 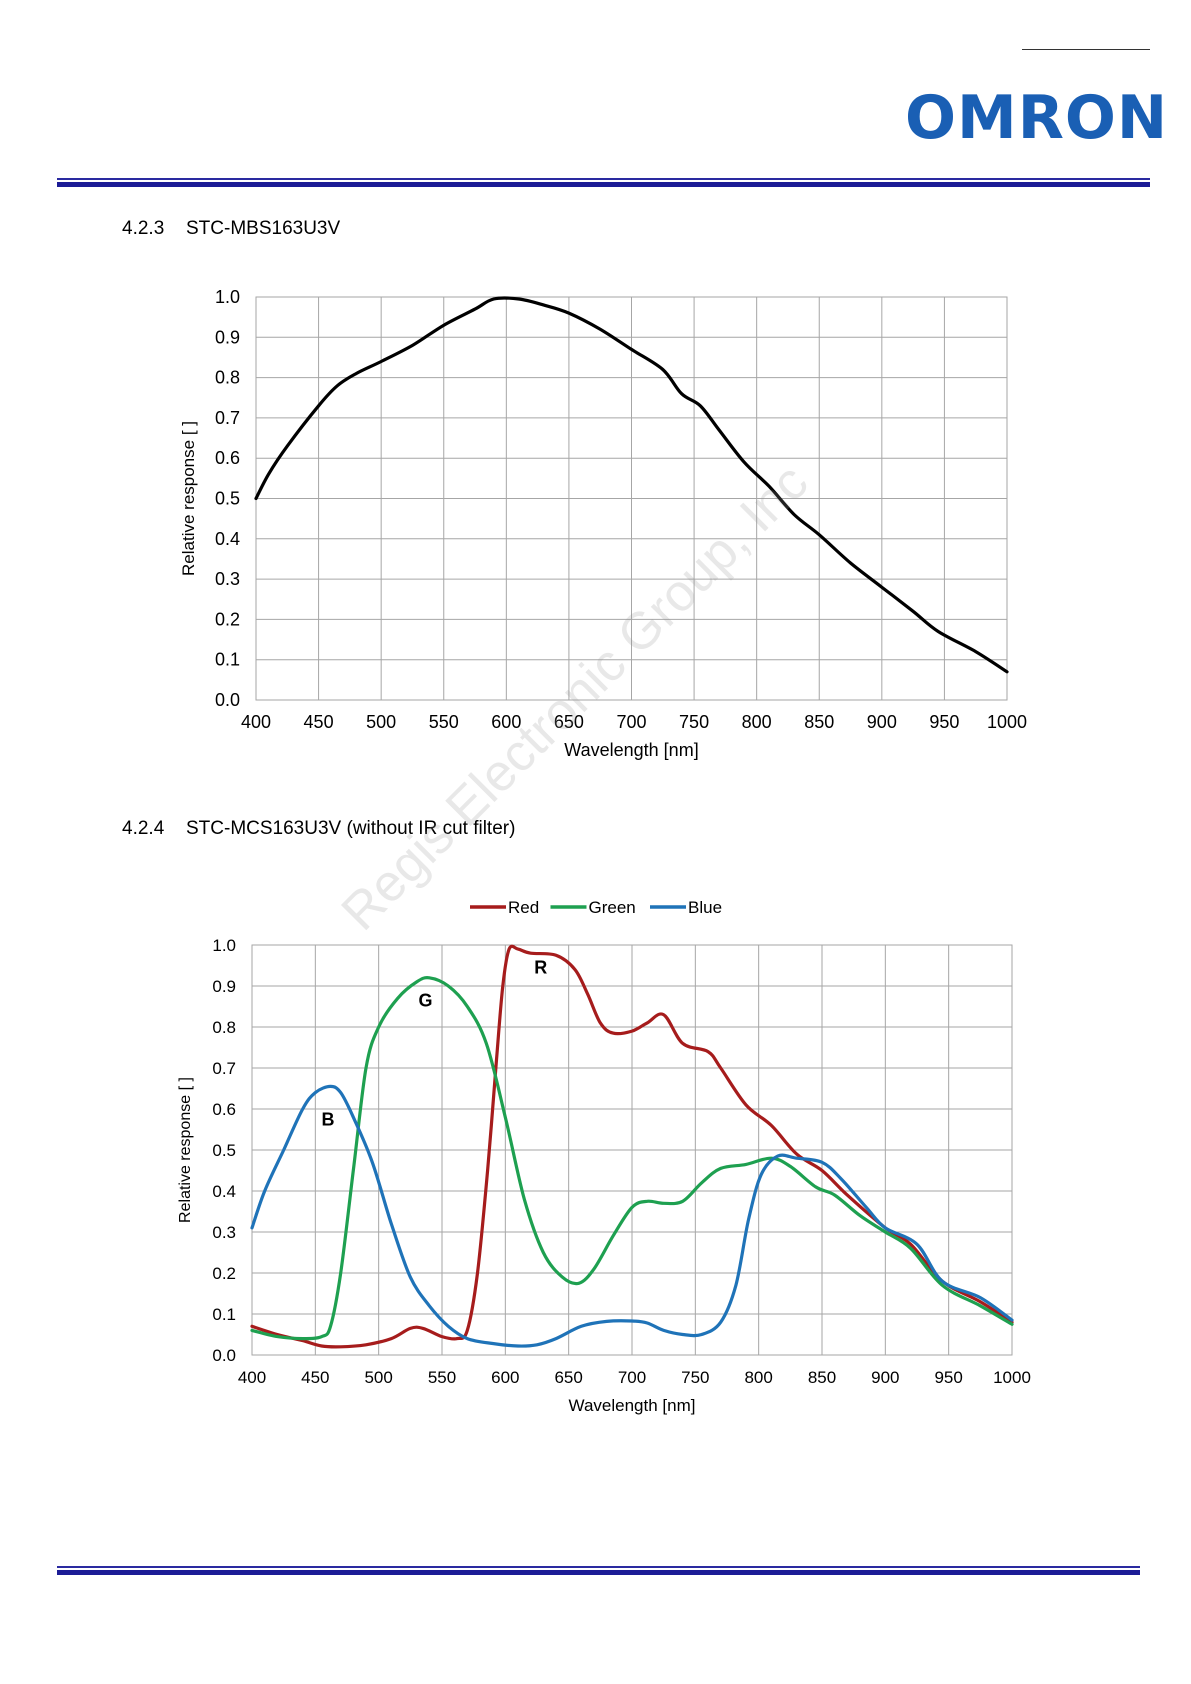 I want to click on legend-label-green: Green, so click(x=612, y=907).